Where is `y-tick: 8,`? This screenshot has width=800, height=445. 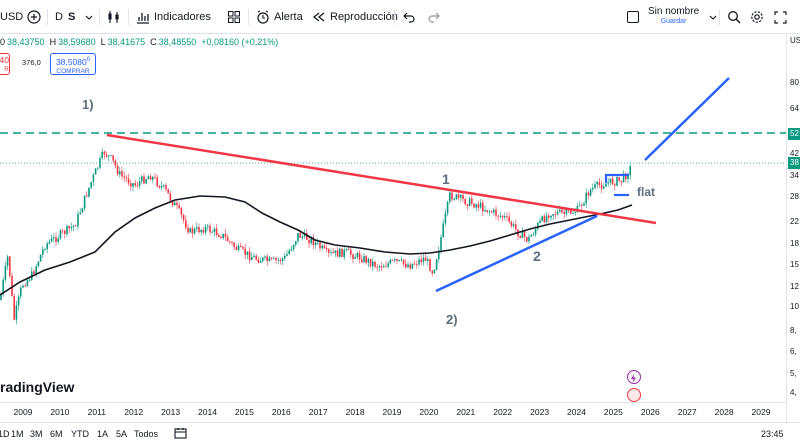
y-tick: 8, is located at coordinates (793, 330).